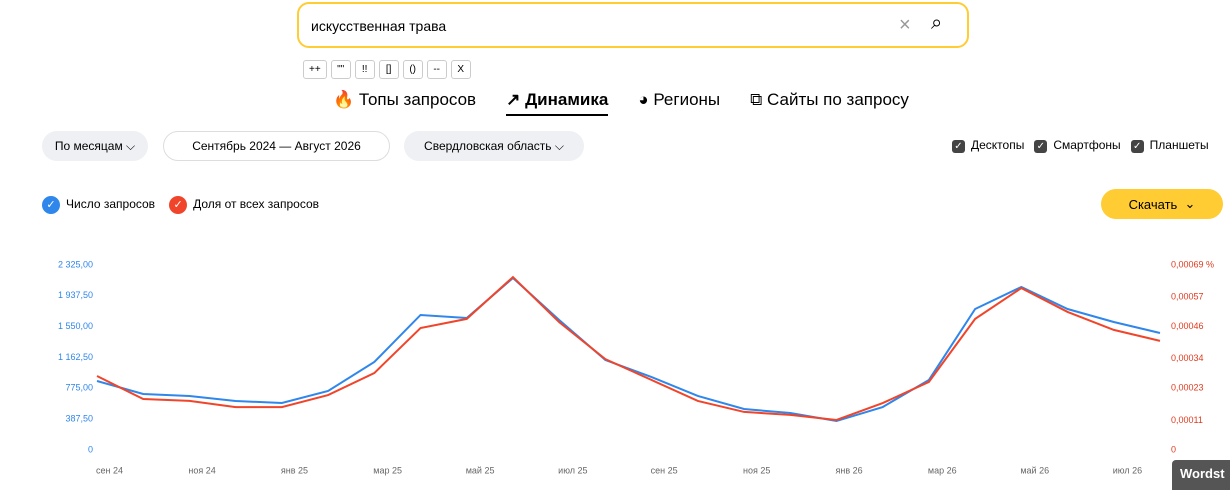 Image resolution: width=1230 pixels, height=490 pixels. What do you see at coordinates (256, 204) in the screenshot?
I see `legend-label: Доля от всех запросов` at bounding box center [256, 204].